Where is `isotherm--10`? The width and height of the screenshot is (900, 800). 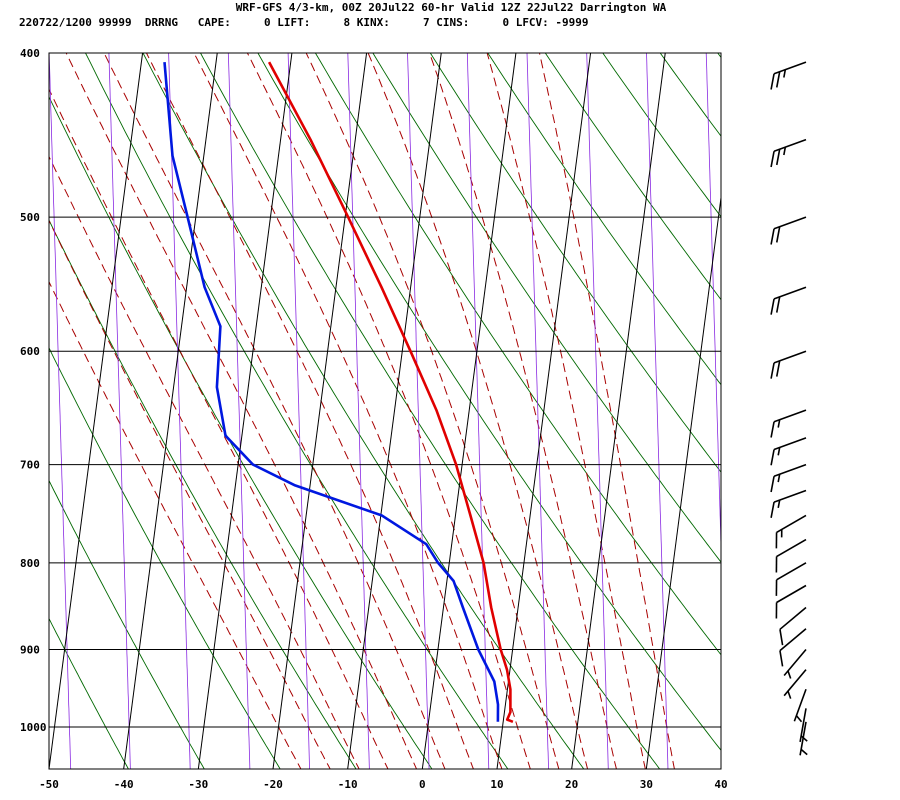 isotherm--10 is located at coordinates (394, 411).